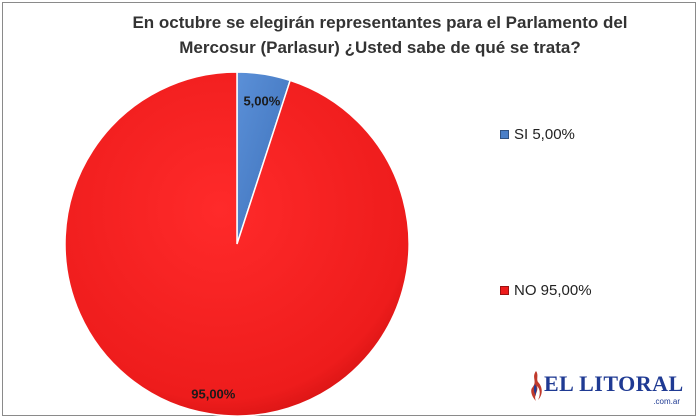 The width and height of the screenshot is (700, 420). I want to click on logo-domain: .com.ar, so click(666, 401).